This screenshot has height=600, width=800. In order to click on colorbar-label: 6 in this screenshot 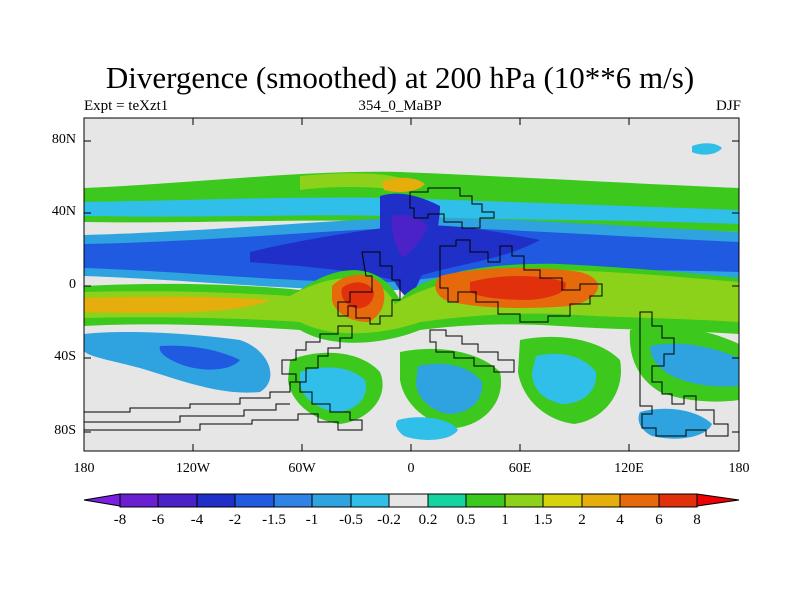, I will do `click(659, 520)`.